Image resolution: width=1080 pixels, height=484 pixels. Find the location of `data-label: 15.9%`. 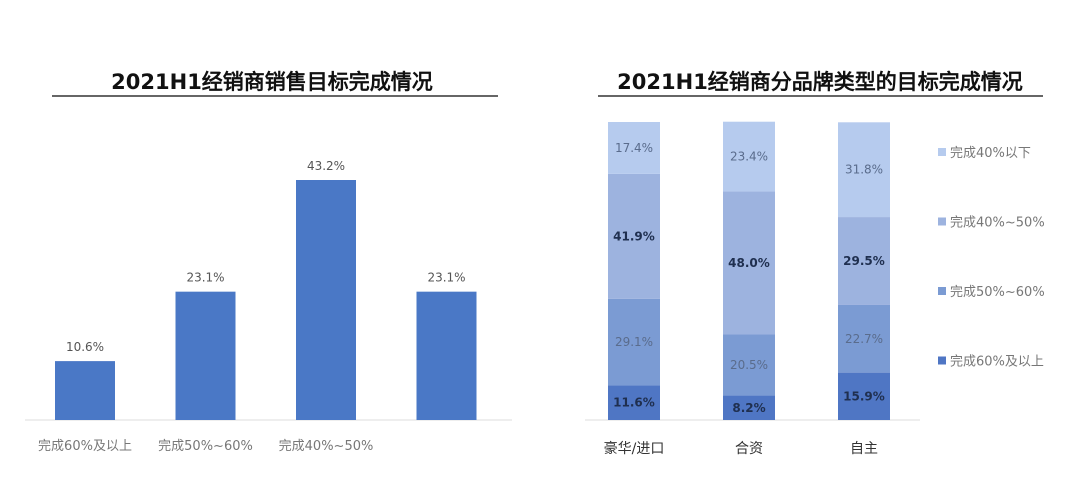

data-label: 15.9% is located at coordinates (864, 396).